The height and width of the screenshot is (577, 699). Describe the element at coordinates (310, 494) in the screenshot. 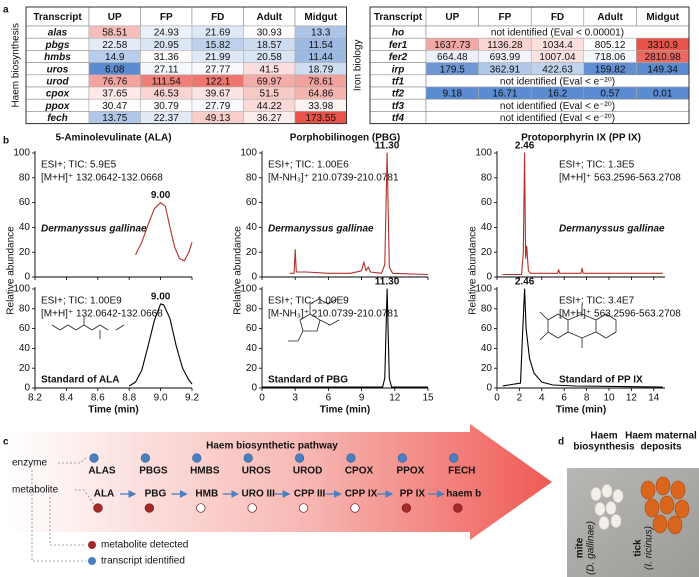

I see `metabolite: CPP III` at that location.